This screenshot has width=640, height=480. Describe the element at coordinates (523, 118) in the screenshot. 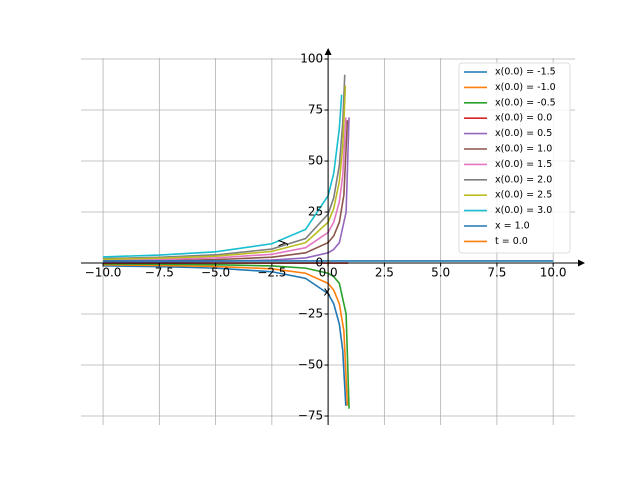

I see `legend-label: x(0.0) = 0.0` at that location.